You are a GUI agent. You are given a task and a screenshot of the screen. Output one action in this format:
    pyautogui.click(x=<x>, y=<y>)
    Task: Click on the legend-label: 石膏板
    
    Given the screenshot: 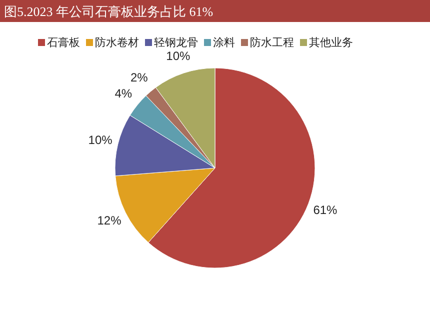 What is the action you would take?
    pyautogui.click(x=63, y=43)
    